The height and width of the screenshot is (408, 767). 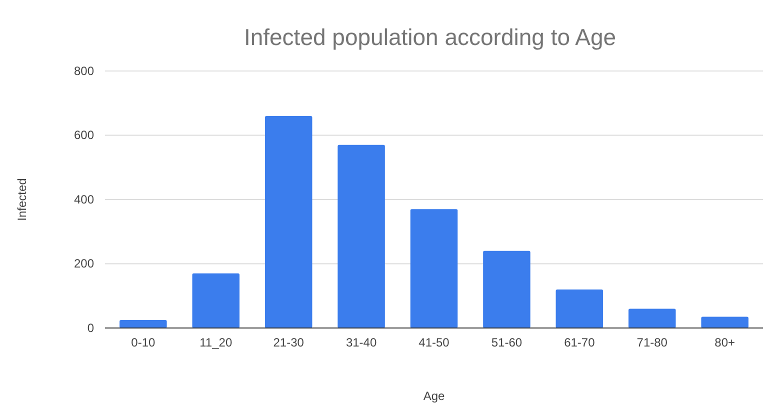 What do you see at coordinates (725, 343) in the screenshot?
I see `x-tick-label: 80+` at bounding box center [725, 343].